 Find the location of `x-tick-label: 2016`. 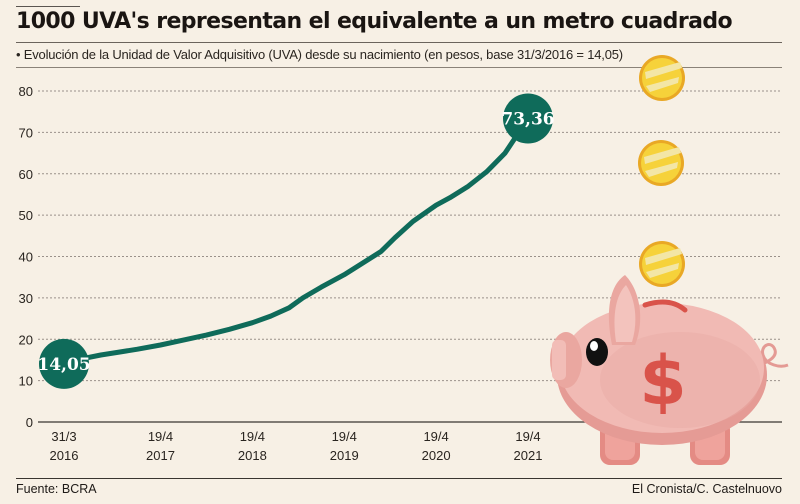

x-tick-label: 2016 is located at coordinates (64, 455).